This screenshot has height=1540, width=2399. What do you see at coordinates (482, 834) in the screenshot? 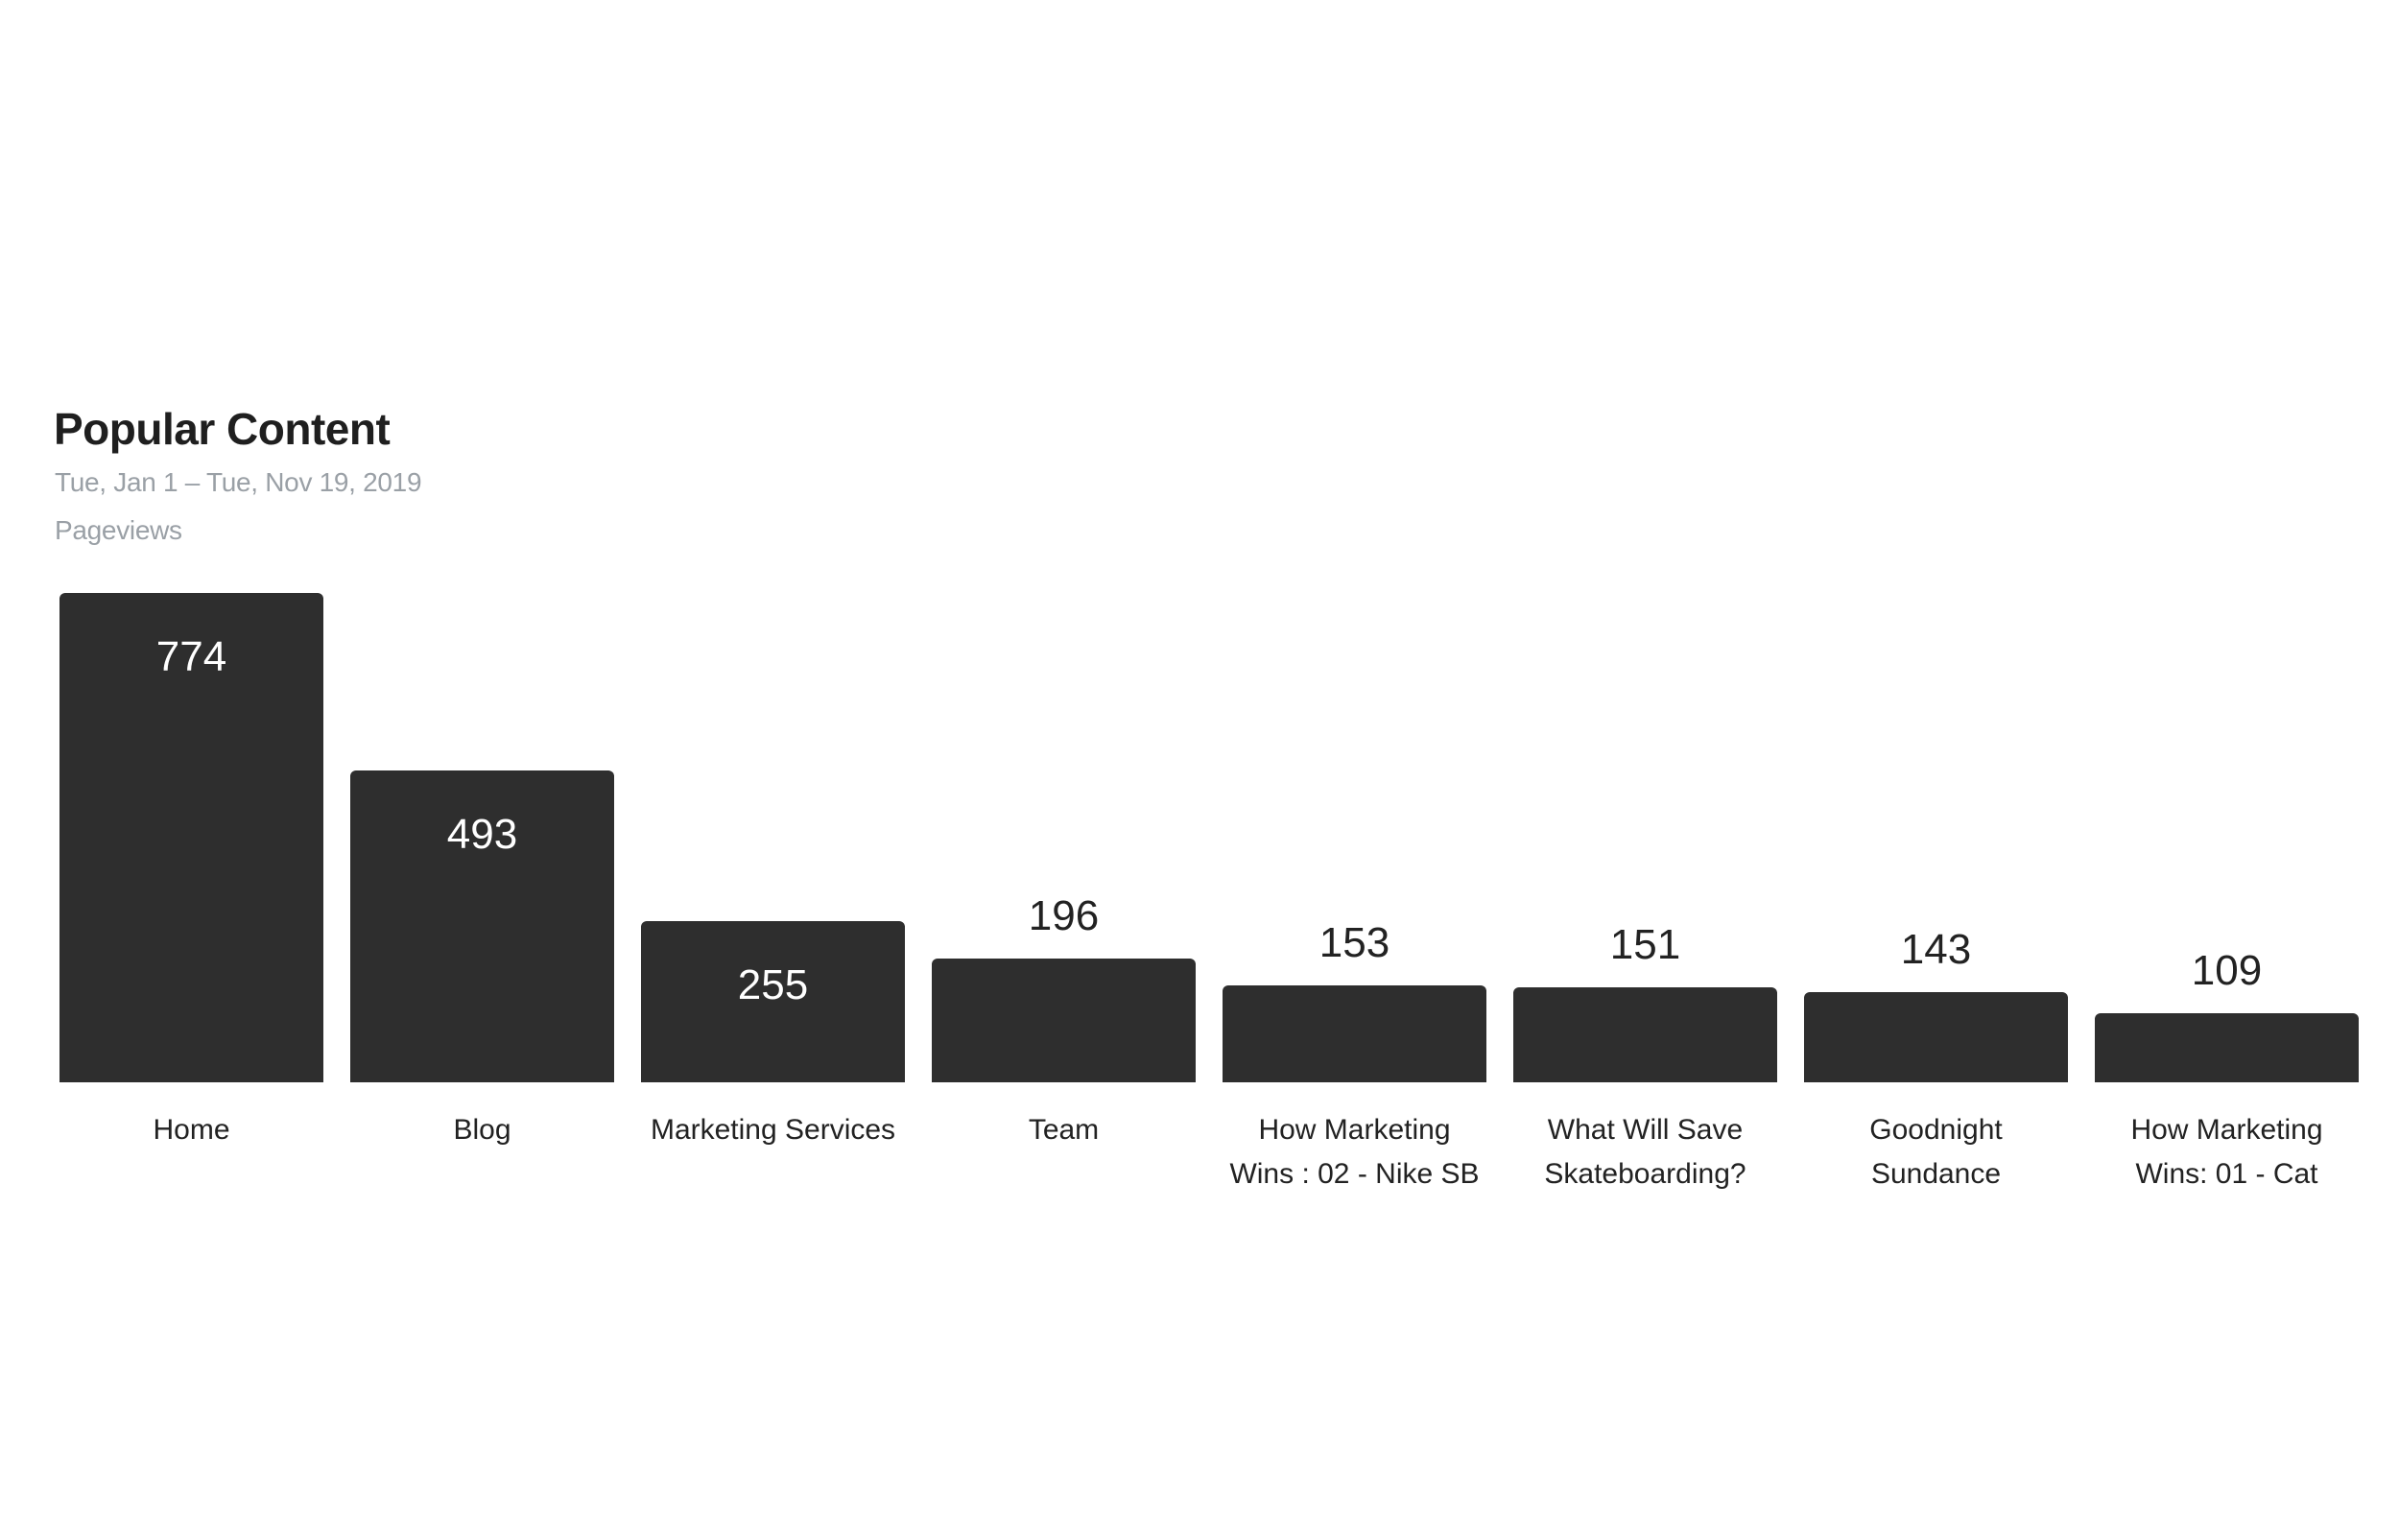
I see `bar-value-label: 493` at bounding box center [482, 834].